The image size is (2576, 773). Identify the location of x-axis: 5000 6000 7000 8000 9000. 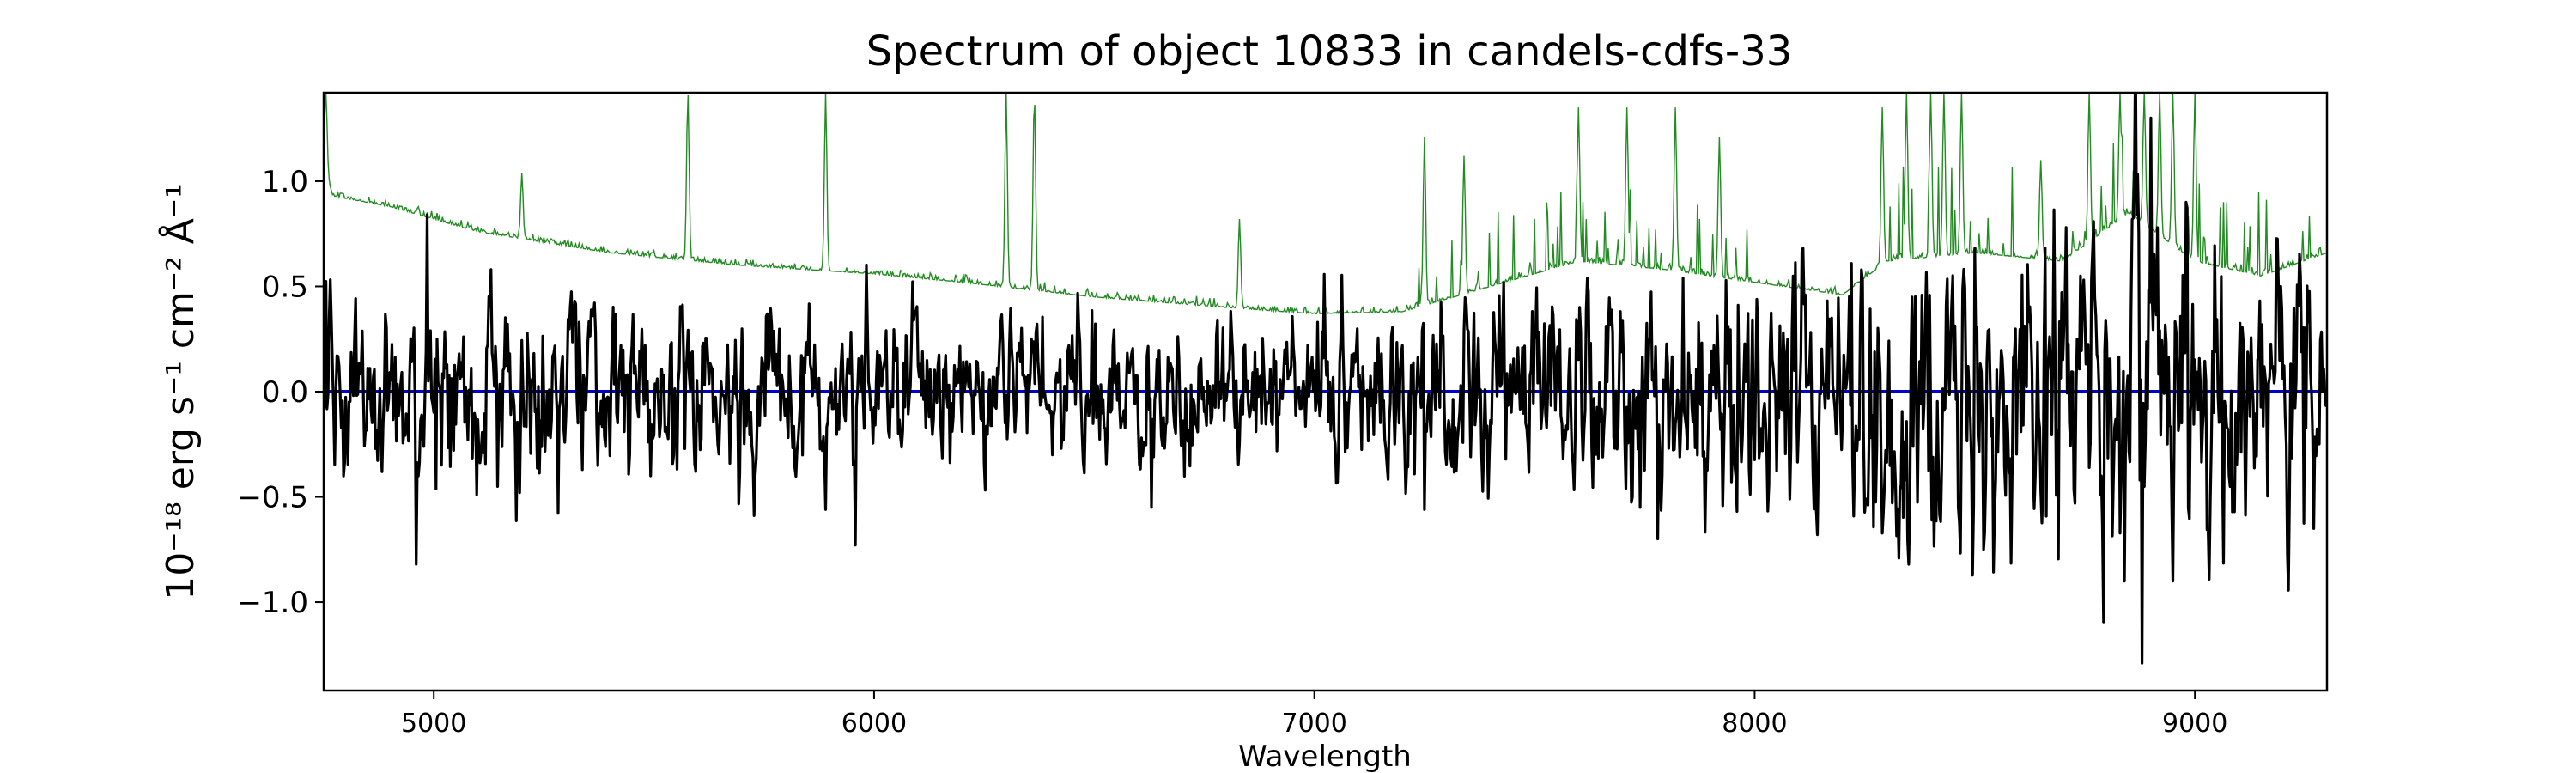
(1314, 715).